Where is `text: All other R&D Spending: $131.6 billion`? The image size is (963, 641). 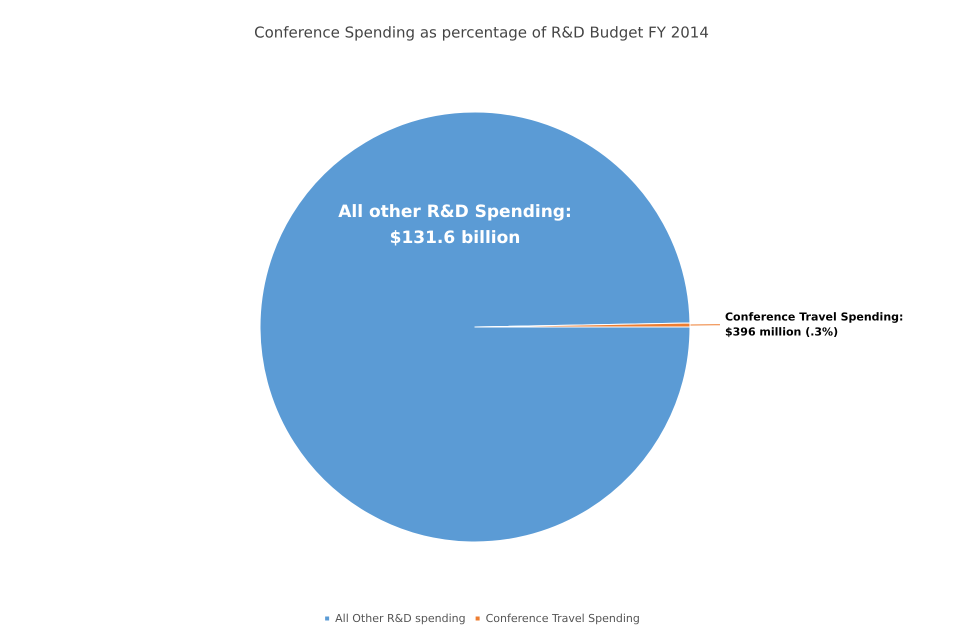
text: All other R&D Spending: $131.6 billion is located at coordinates (455, 225).